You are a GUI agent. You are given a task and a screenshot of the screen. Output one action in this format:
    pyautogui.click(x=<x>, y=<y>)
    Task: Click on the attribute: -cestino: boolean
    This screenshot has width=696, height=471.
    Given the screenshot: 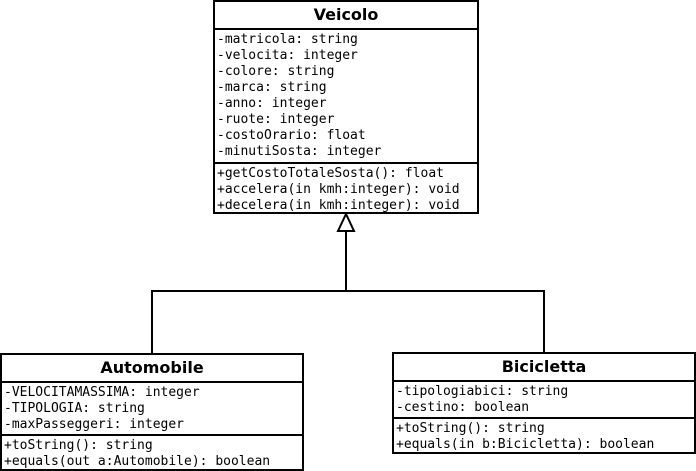 What is the action you would take?
    pyautogui.click(x=463, y=407)
    